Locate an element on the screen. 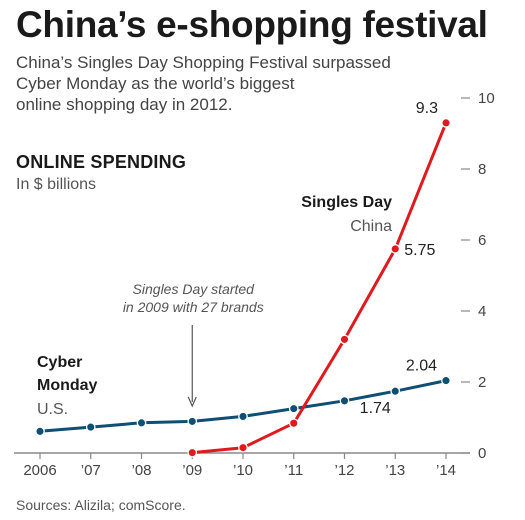 The image size is (525, 520). y-tick-label: 2 is located at coordinates (482, 382).